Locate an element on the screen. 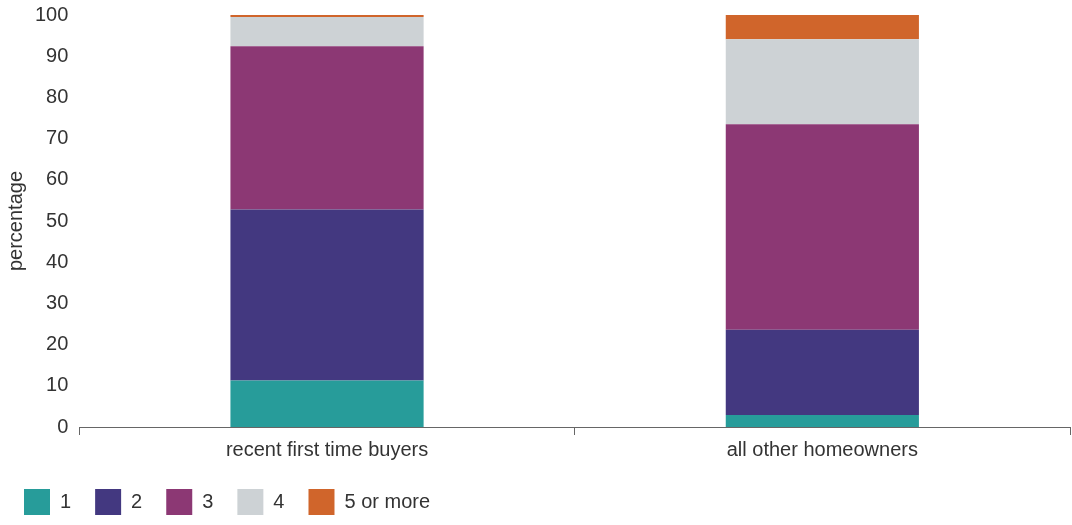 This screenshot has height=525, width=1072. y-tick-label: 40 is located at coordinates (57, 260).